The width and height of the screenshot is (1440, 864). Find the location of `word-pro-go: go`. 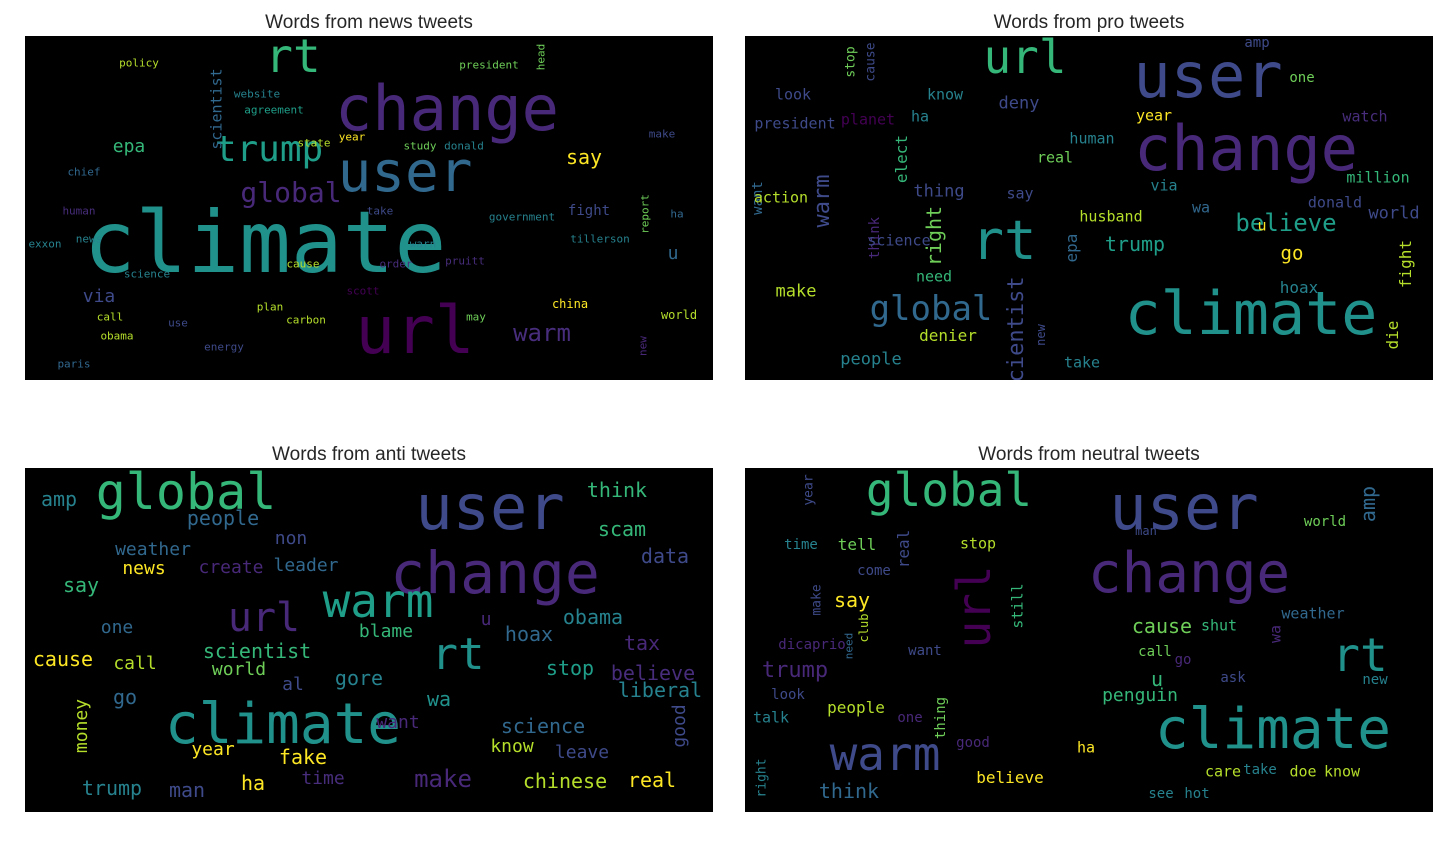

word-pro-go: go is located at coordinates (1292, 253).